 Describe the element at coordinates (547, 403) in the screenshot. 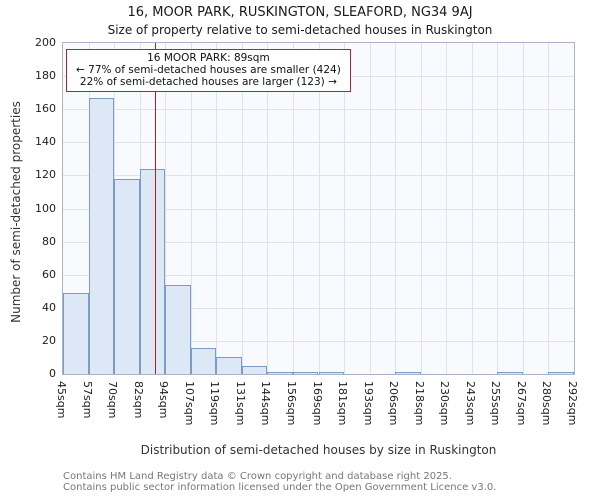

I see `x-tick-label: 280sqm` at that location.